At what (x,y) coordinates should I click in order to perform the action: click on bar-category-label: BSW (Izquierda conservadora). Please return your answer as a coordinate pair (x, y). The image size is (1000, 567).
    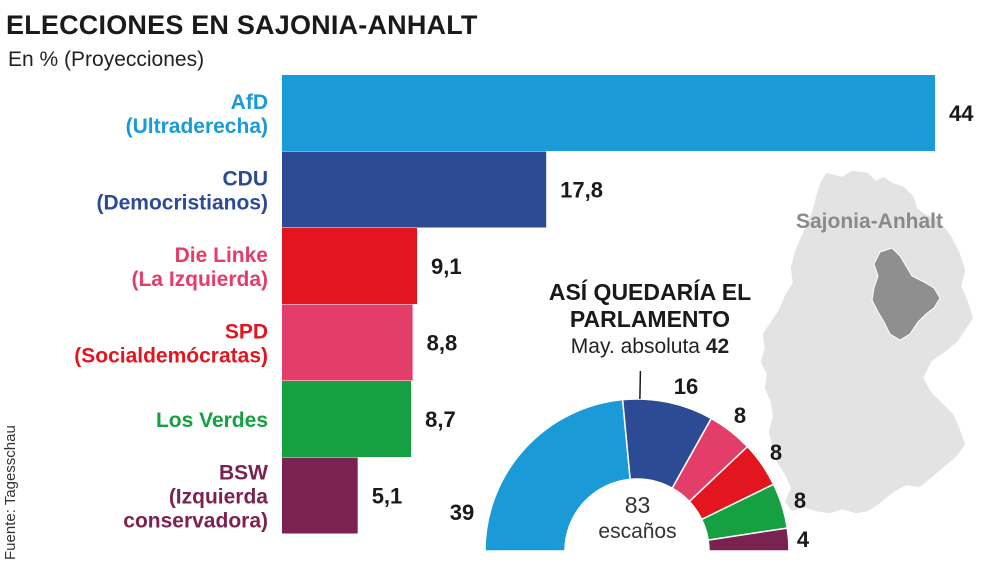
    Looking at the image, I should click on (195, 497).